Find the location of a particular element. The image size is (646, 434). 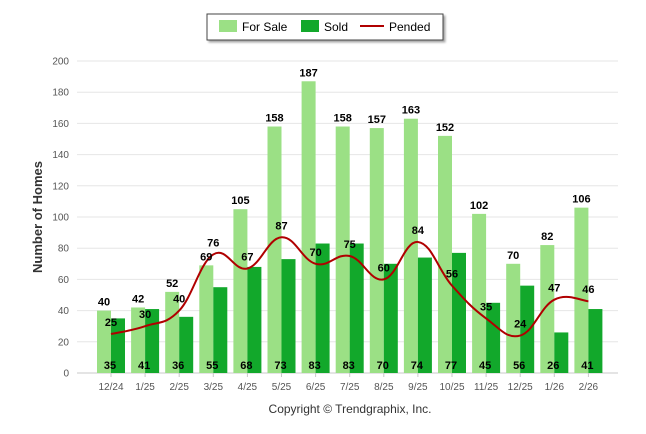

y-tick-label: 80 is located at coordinates (64, 249).